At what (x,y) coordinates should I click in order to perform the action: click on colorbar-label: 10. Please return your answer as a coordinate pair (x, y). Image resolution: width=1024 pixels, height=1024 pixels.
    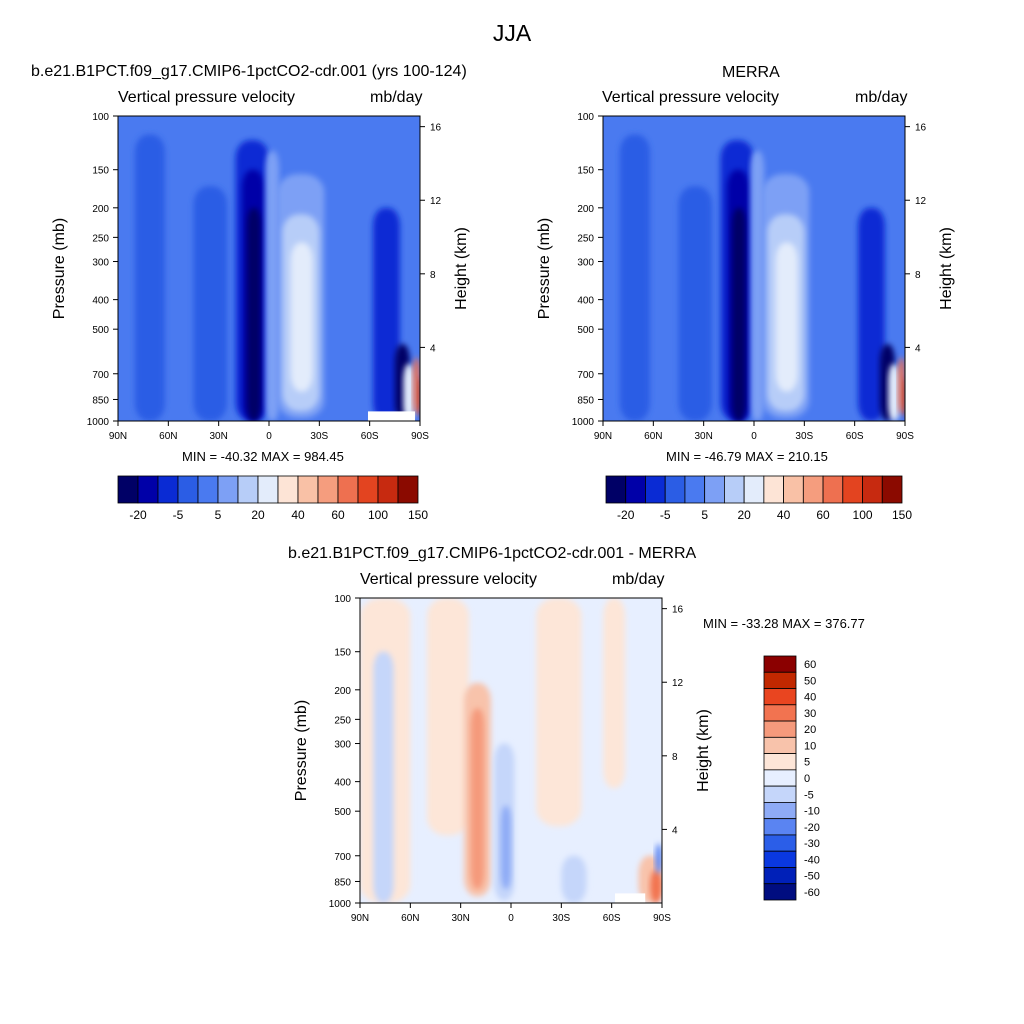
    Looking at the image, I should click on (810, 746).